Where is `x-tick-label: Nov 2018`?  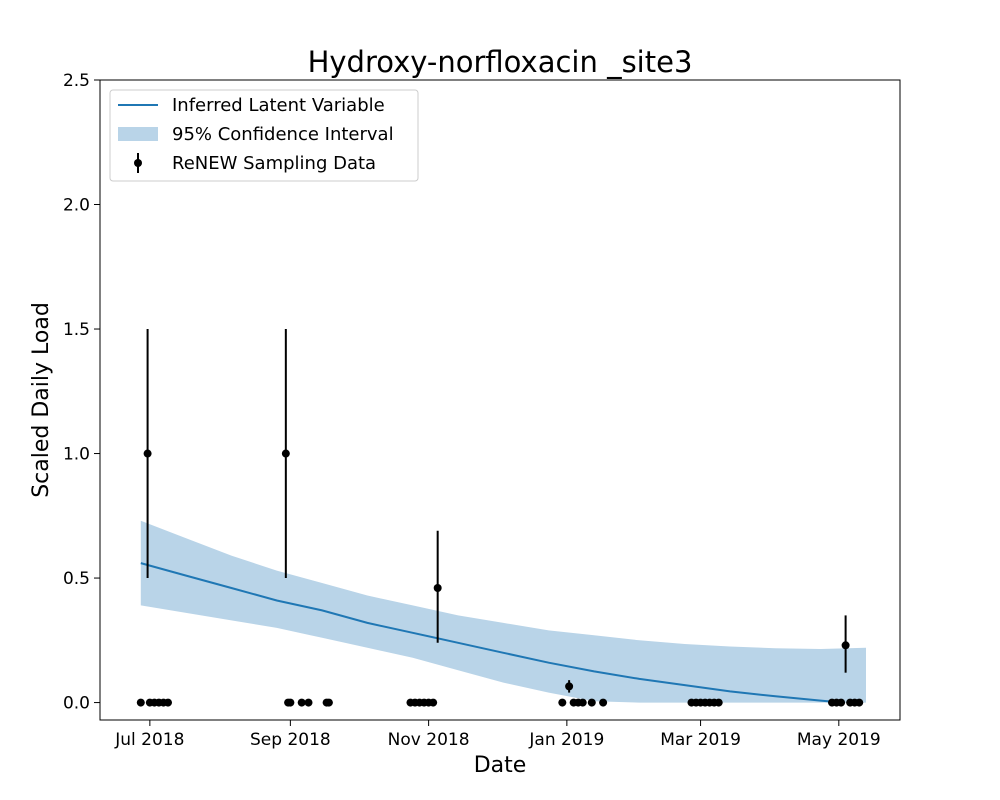 x-tick-label: Nov 2018 is located at coordinates (429, 740).